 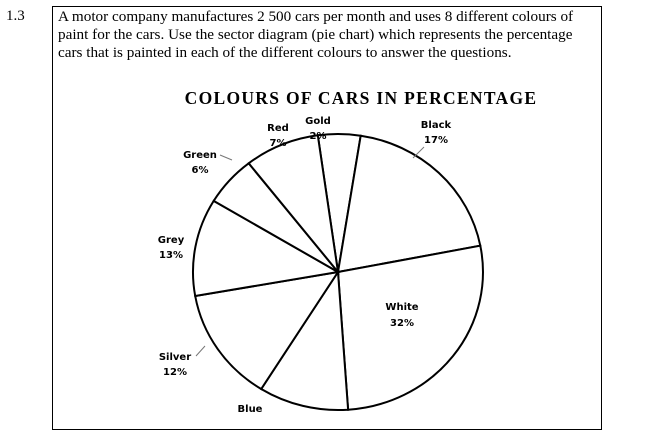 What do you see at coordinates (401, 307) in the screenshot?
I see `slice-label-white: White` at bounding box center [401, 307].